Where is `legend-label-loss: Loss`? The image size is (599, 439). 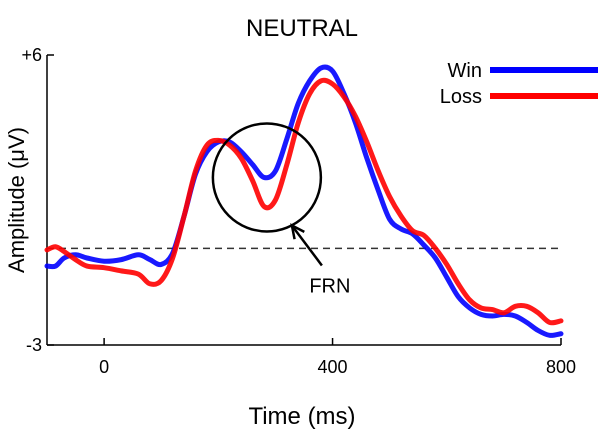
legend-label-loss: Loss is located at coordinates (461, 97).